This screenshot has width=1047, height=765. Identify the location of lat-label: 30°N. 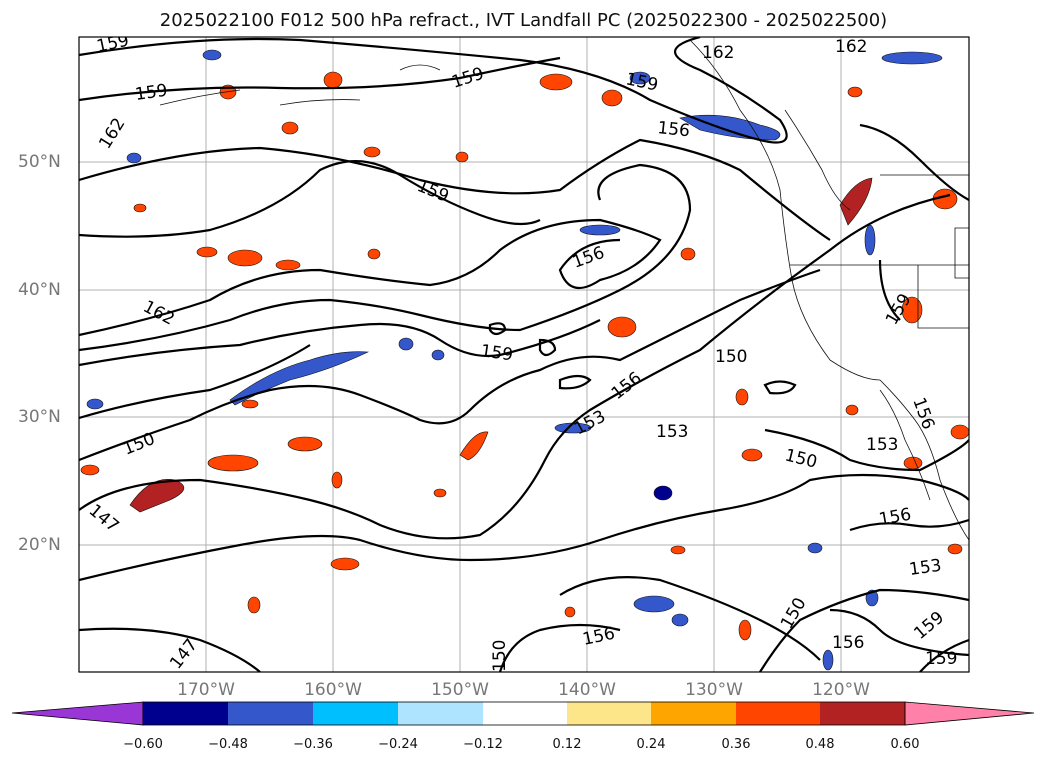
(39, 417).